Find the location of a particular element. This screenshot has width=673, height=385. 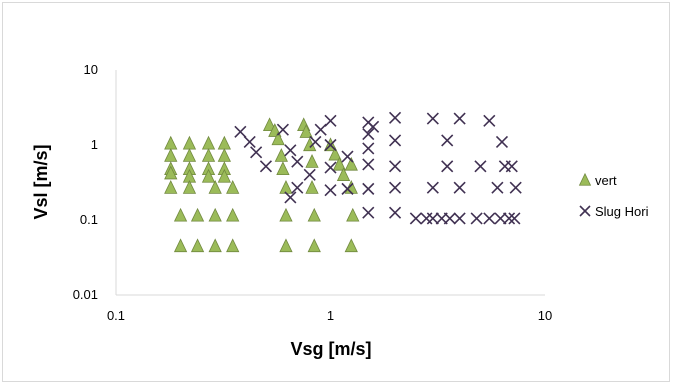

y-tick-label: 0.1 is located at coordinates (89, 219).